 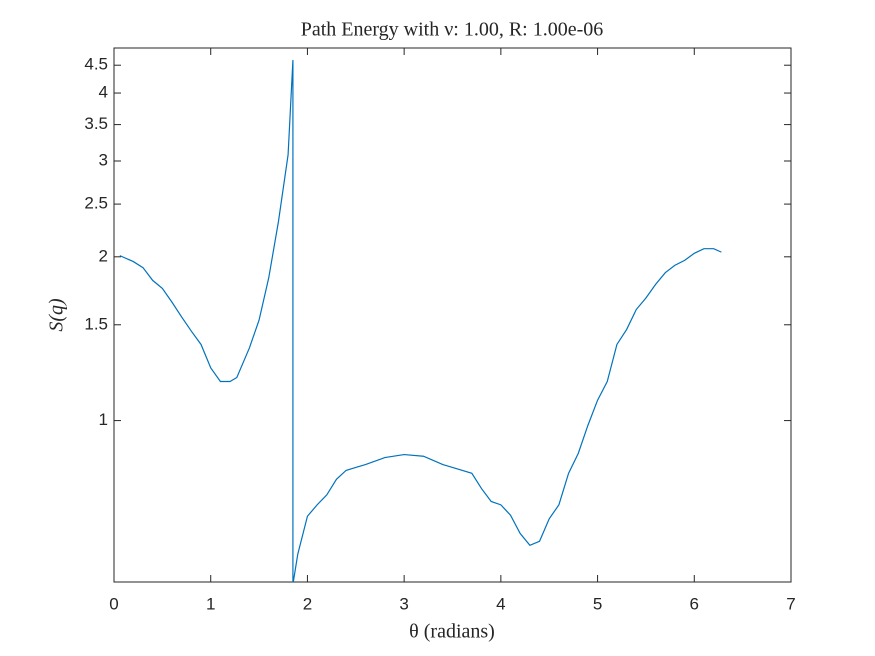 What do you see at coordinates (597, 603) in the screenshot?
I see `x-tick-label: 5` at bounding box center [597, 603].